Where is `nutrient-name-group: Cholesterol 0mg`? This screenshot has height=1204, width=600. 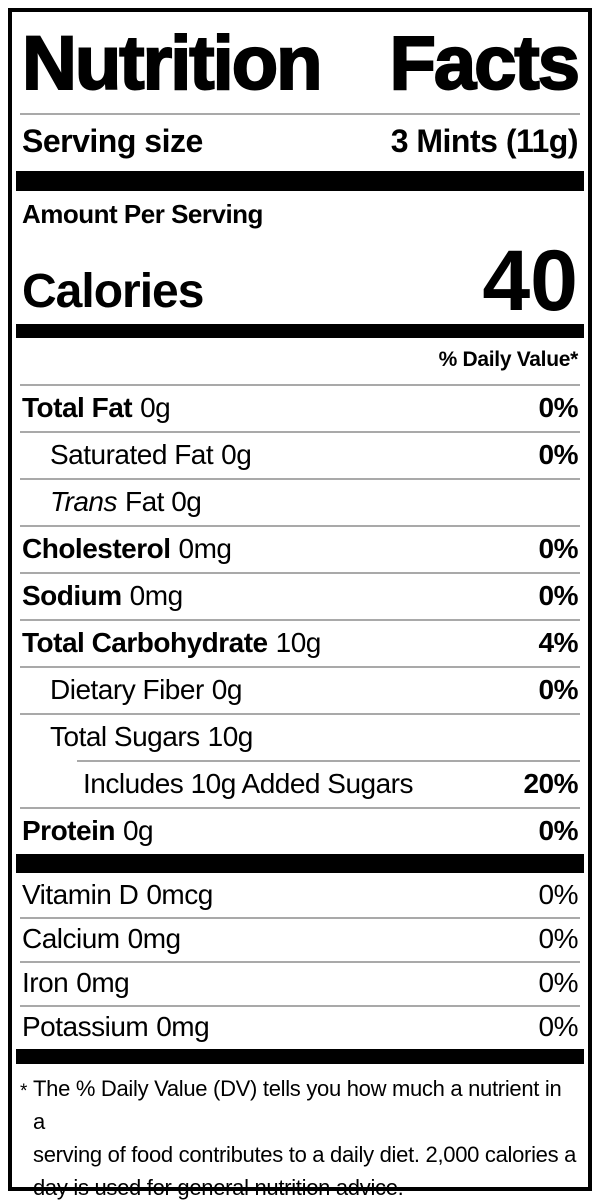
nutrient-name-group: Cholesterol 0mg is located at coordinates (127, 549).